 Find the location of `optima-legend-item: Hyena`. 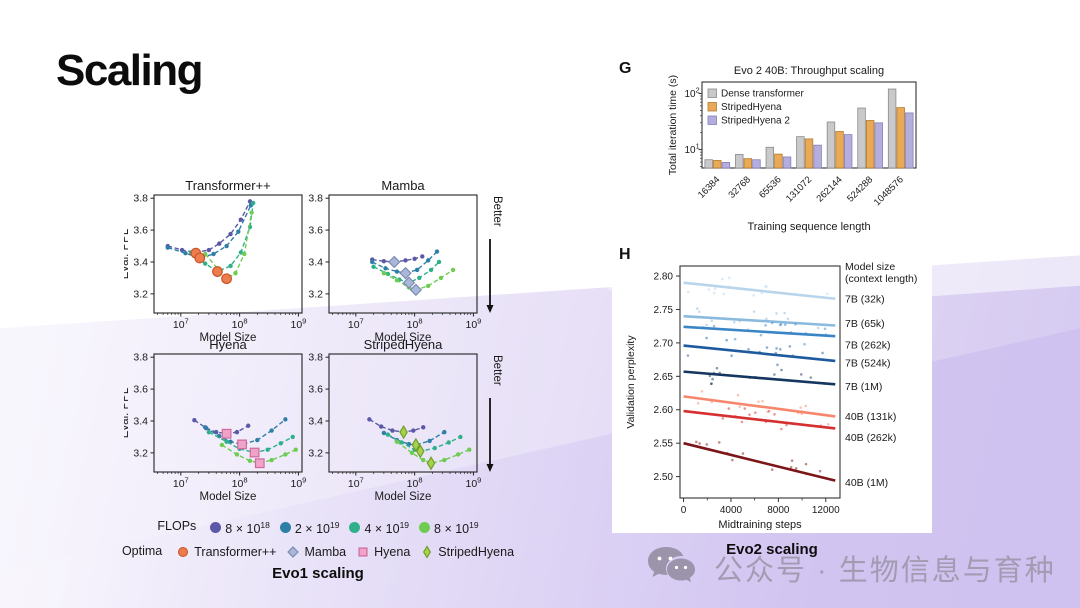

optima-legend-item: Hyena is located at coordinates (383, 552).